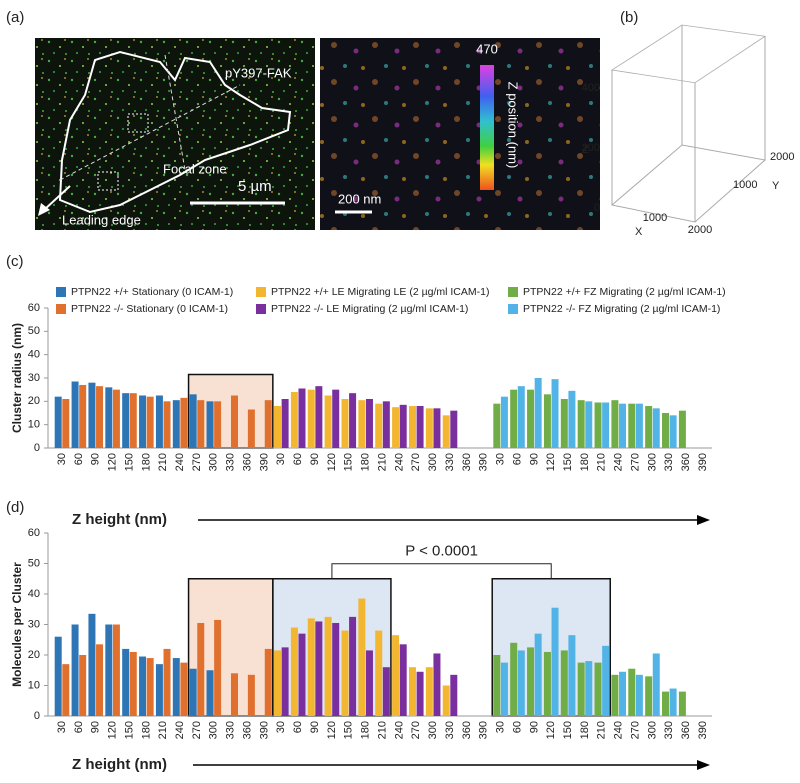 Image resolution: width=800 pixels, height=783 pixels. I want to click on scale-label: 200 nm, so click(359, 198).